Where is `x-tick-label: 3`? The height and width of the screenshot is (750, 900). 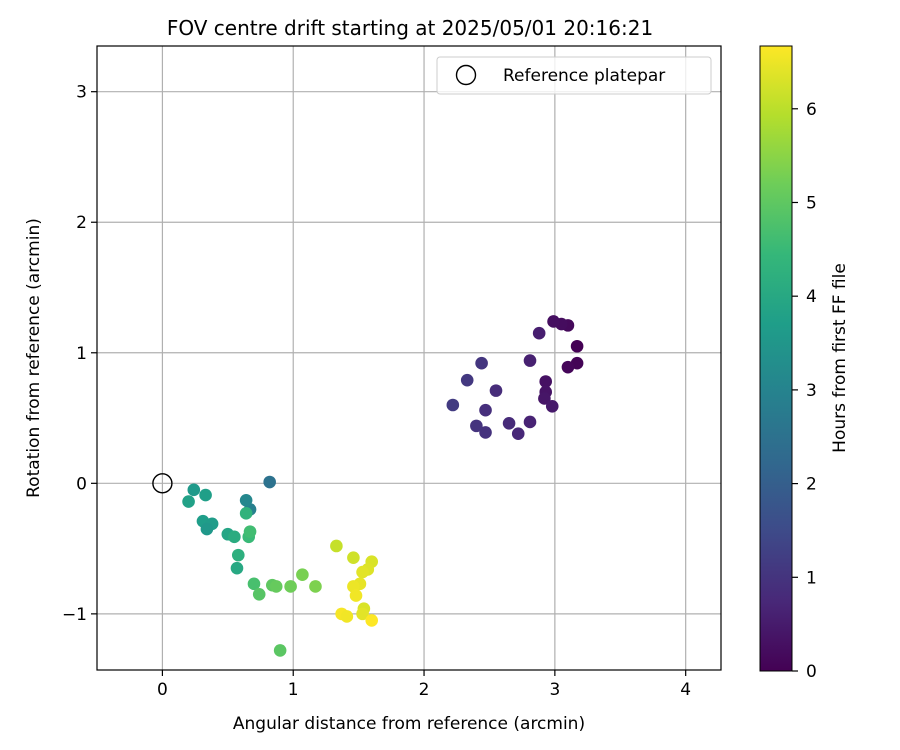
x-tick-label: 3 is located at coordinates (554, 690).